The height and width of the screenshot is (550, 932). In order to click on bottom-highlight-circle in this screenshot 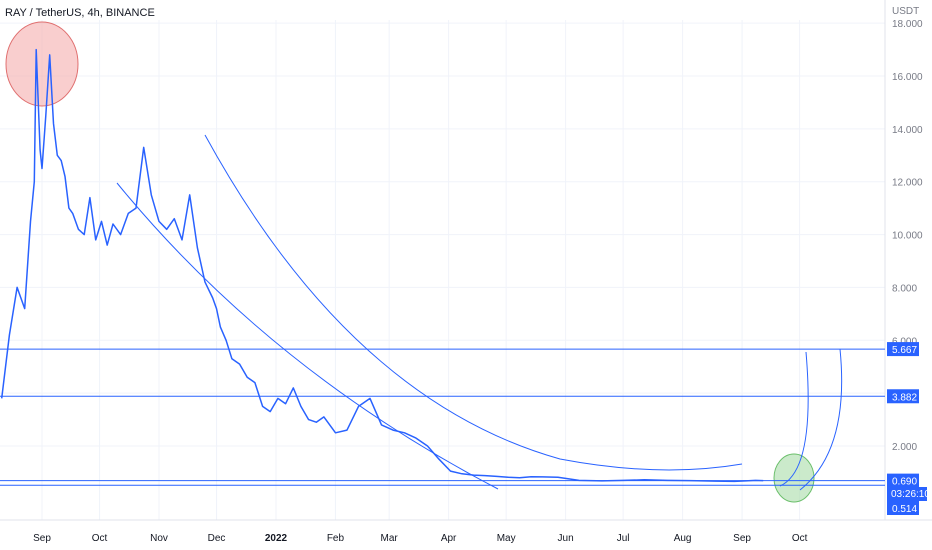, I will do `click(794, 478)`.